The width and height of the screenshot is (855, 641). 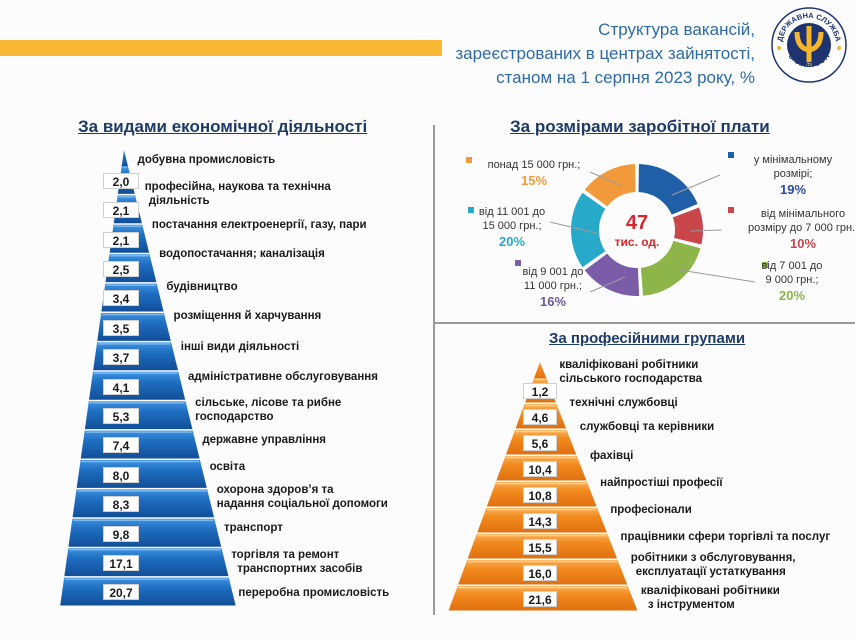 What do you see at coordinates (121, 386) in the screenshot?
I see `economic-row-value: 4,1` at bounding box center [121, 386].